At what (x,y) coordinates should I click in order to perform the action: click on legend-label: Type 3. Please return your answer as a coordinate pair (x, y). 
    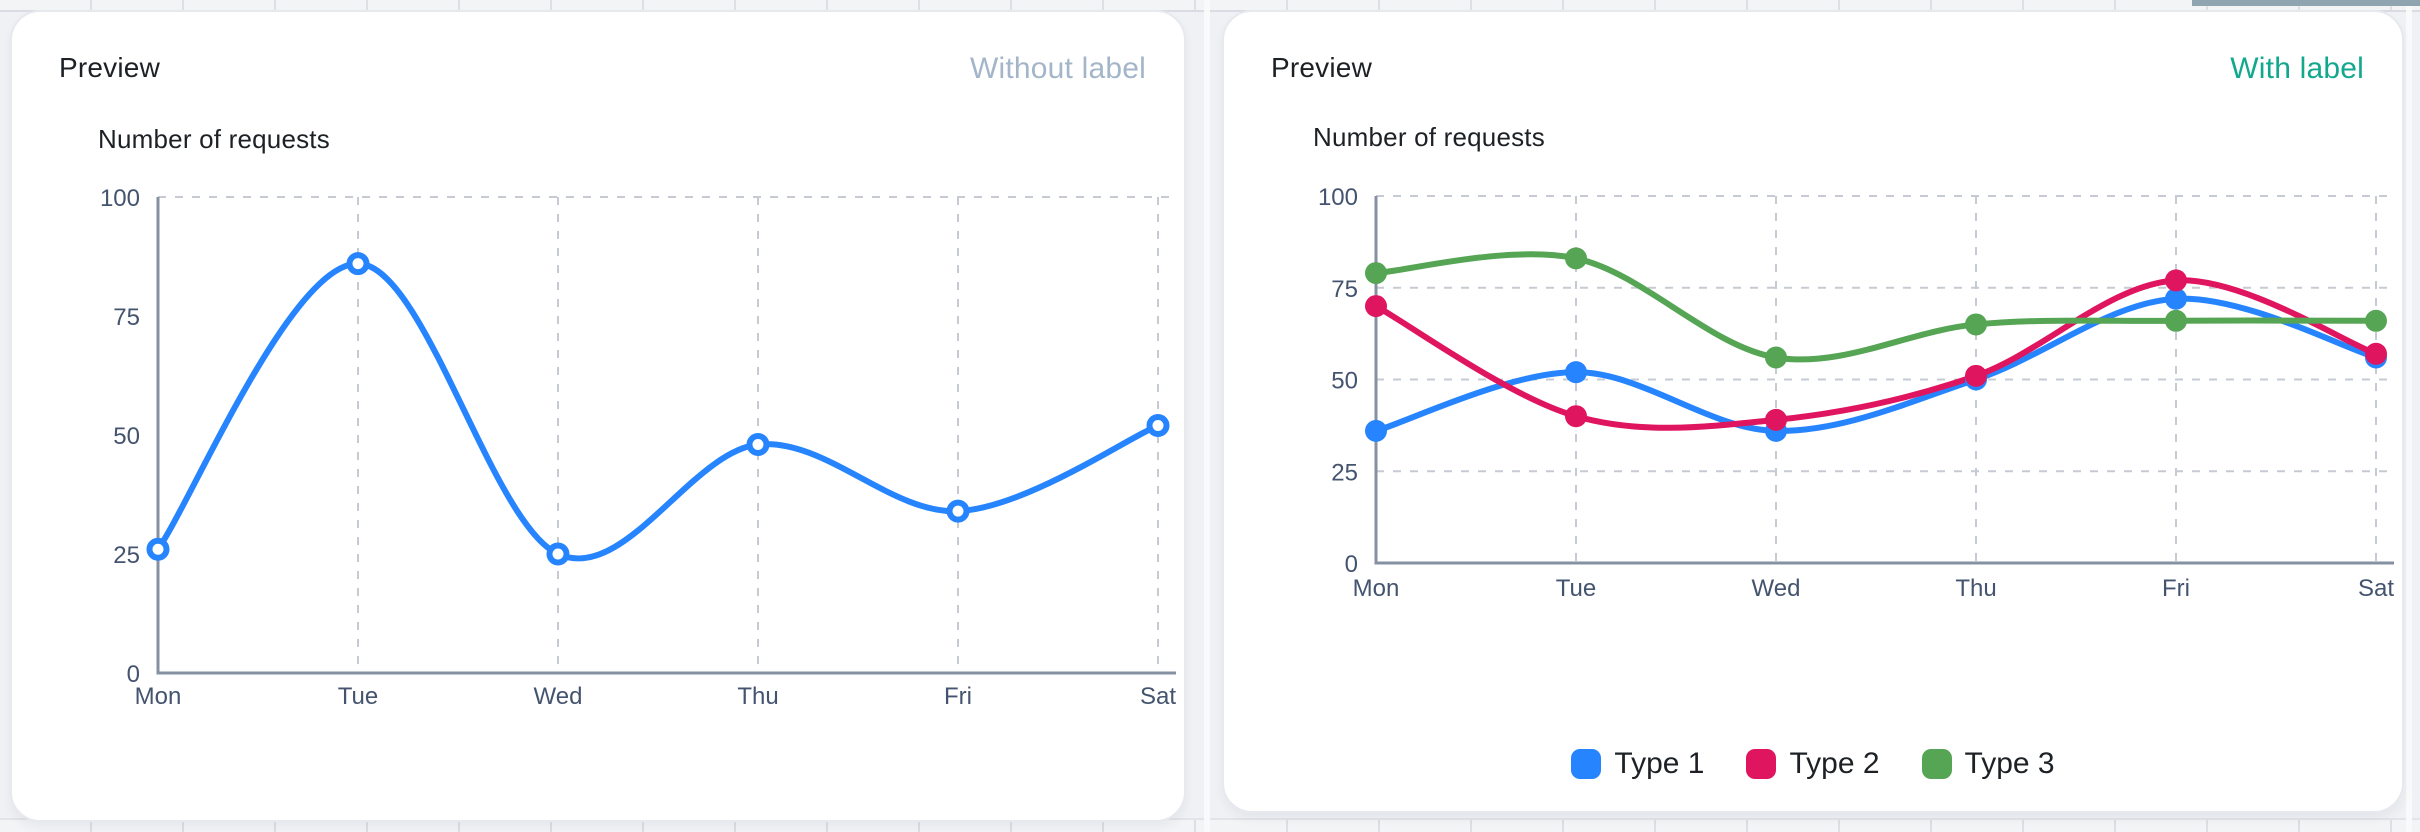
    Looking at the image, I should click on (2009, 763).